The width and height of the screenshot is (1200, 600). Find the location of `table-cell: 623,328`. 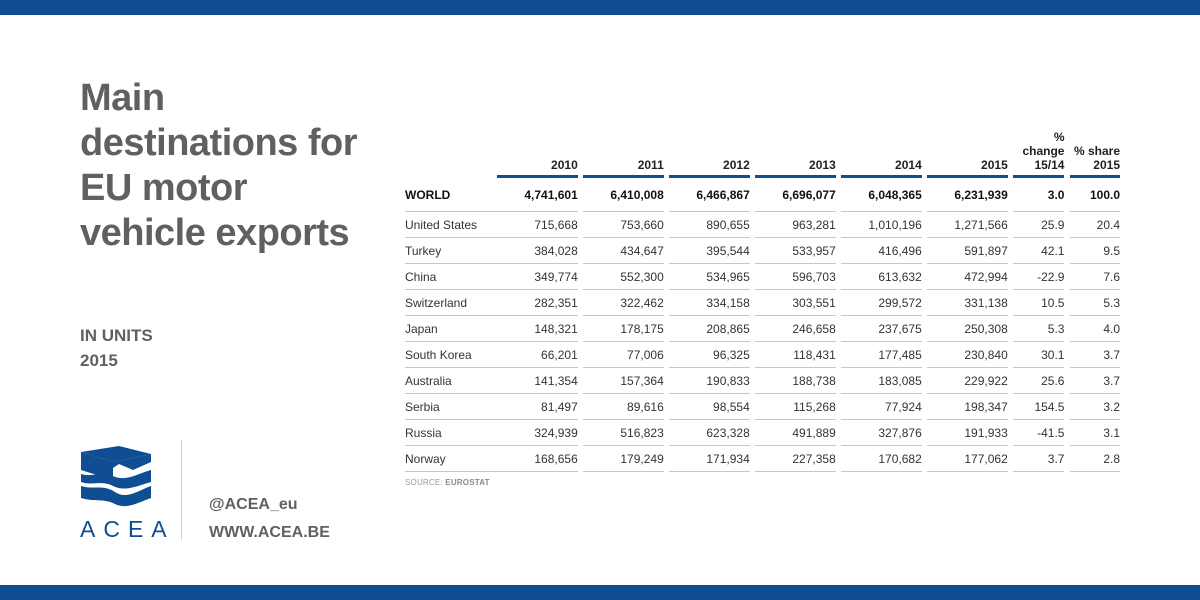

table-cell: 623,328 is located at coordinates (709, 433).